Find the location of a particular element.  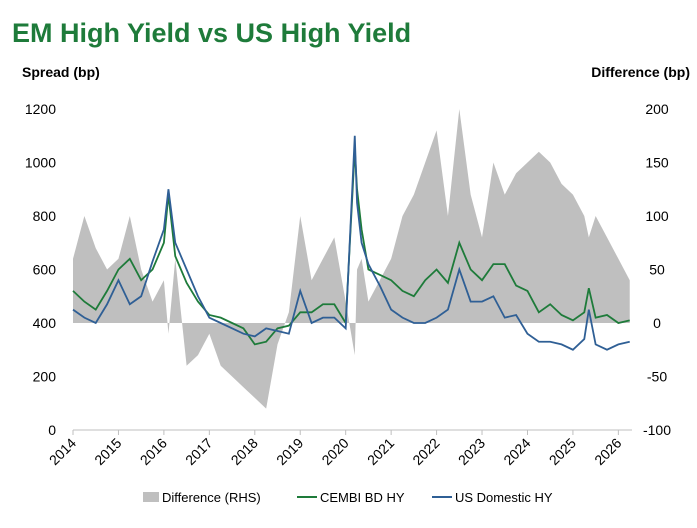

legend-label: Difference (RHS) is located at coordinates (211, 497).